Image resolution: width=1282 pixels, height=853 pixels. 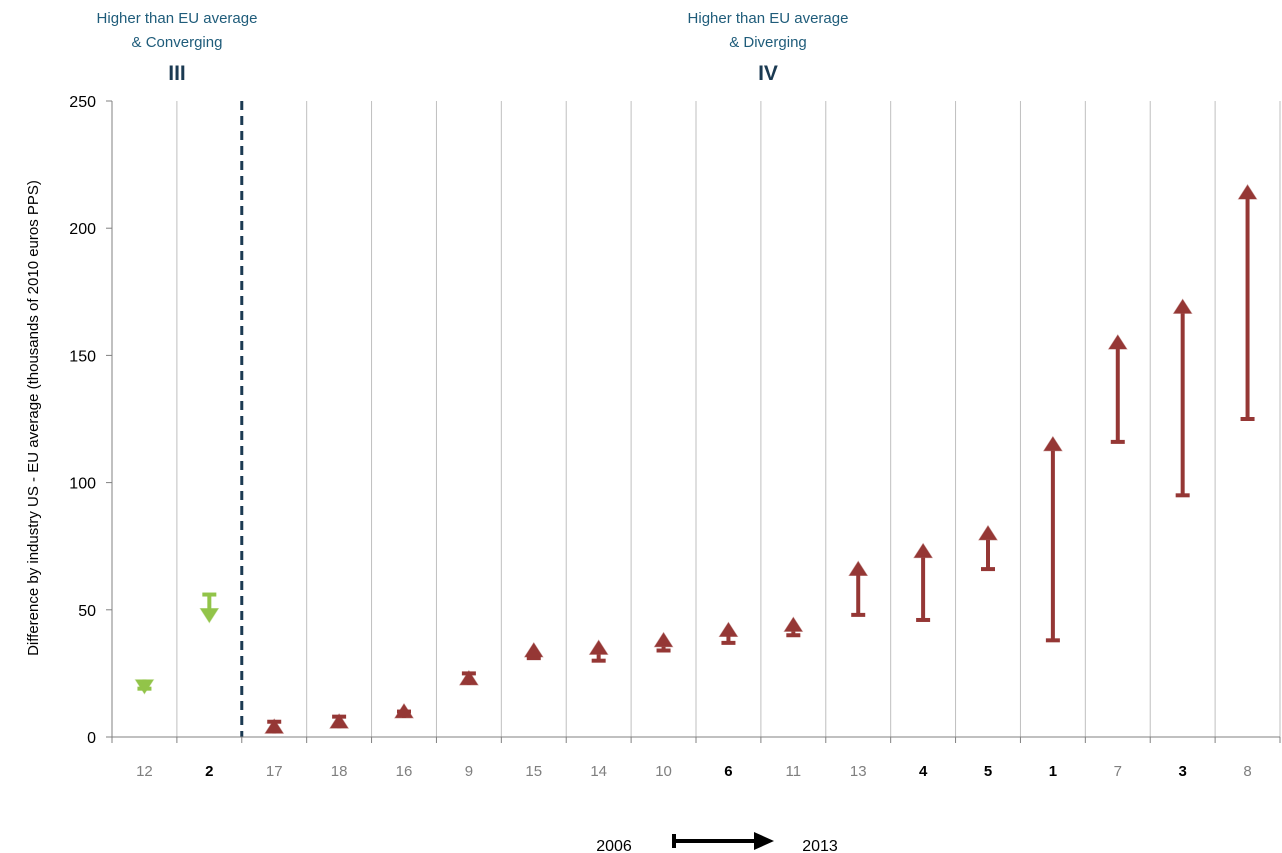 I want to click on x-tick-label: 2, so click(x=209, y=771).